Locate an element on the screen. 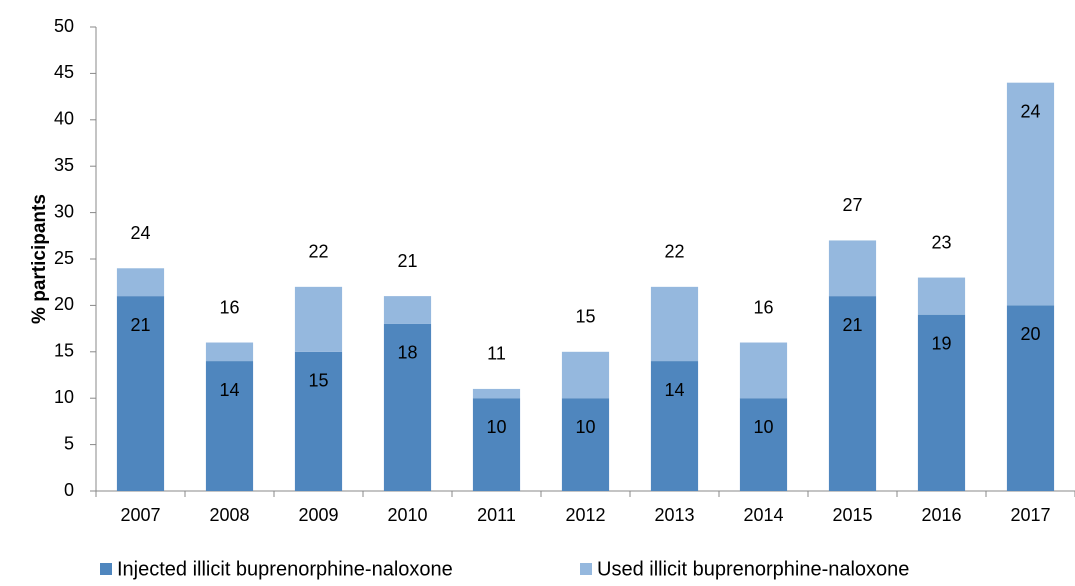  y-tick-label: 15 is located at coordinates (64, 351).